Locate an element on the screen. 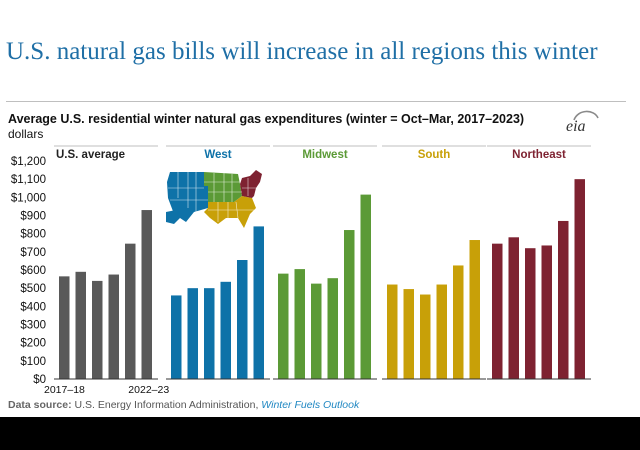 The image size is (640, 450). x-tick-label: 2017–18 is located at coordinates (64, 390).